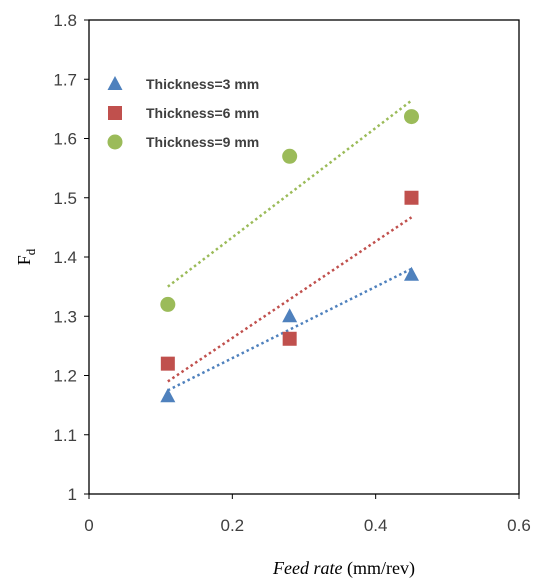  What do you see at coordinates (65, 316) in the screenshot?
I see `y-tick-label: 1.3` at bounding box center [65, 316].